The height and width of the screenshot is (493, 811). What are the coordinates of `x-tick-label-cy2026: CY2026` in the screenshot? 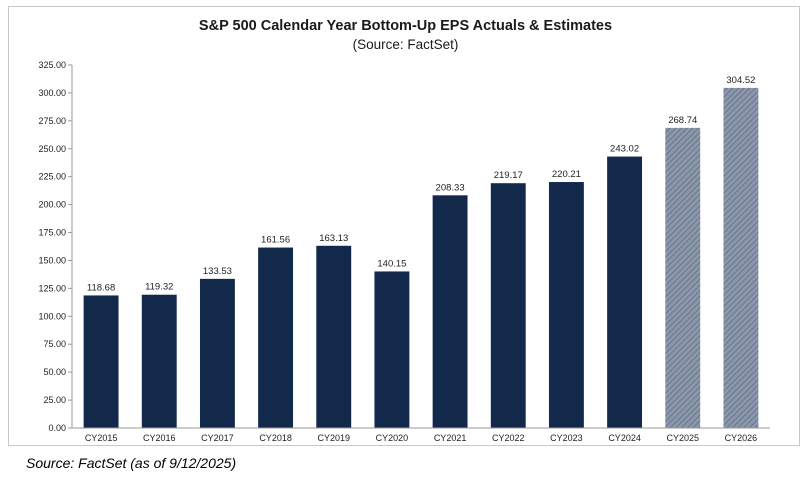 It's located at (741, 438).